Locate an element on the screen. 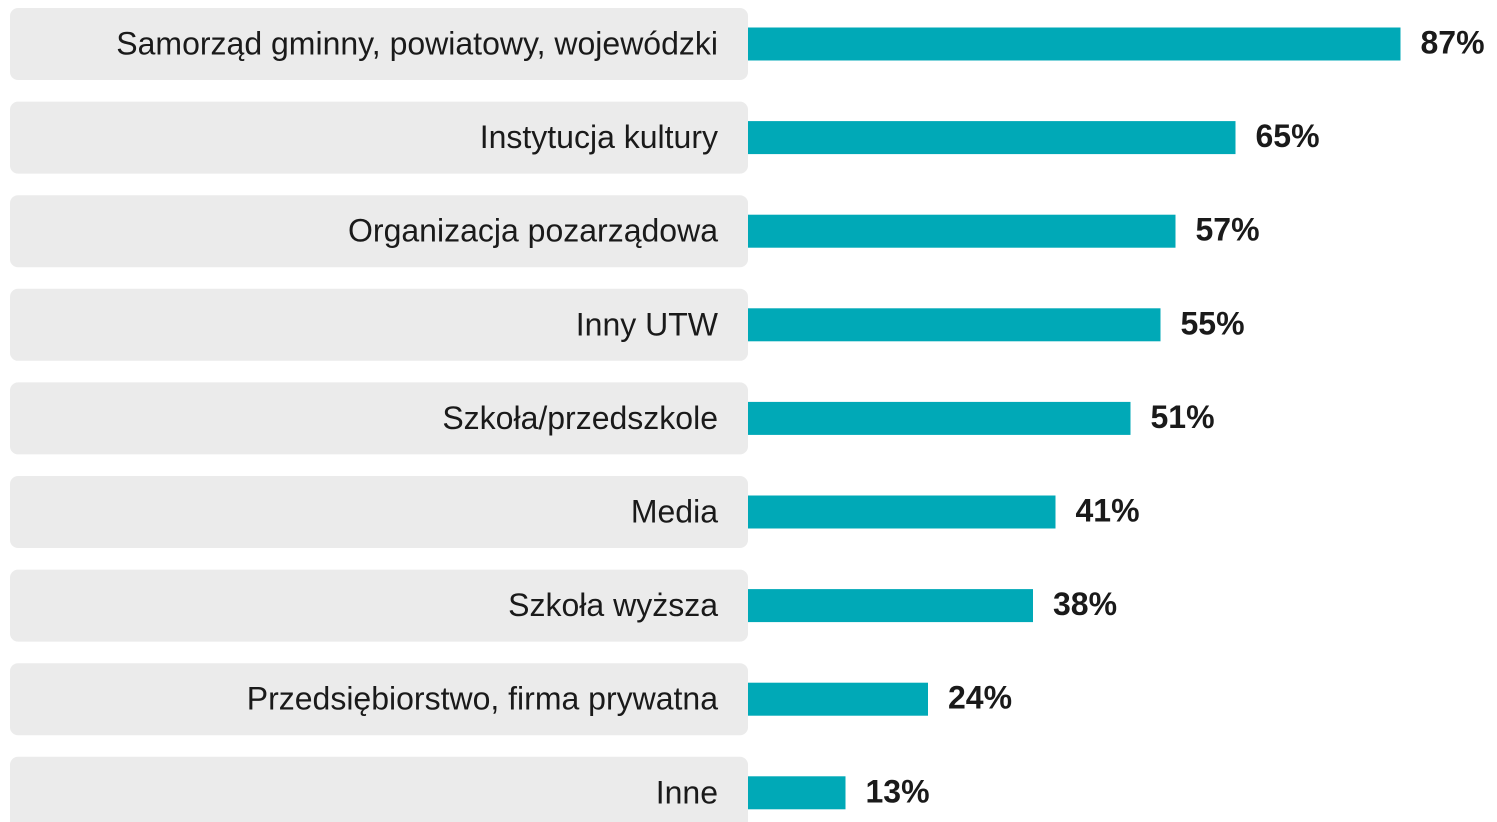  value-label: 13% is located at coordinates (898, 791).